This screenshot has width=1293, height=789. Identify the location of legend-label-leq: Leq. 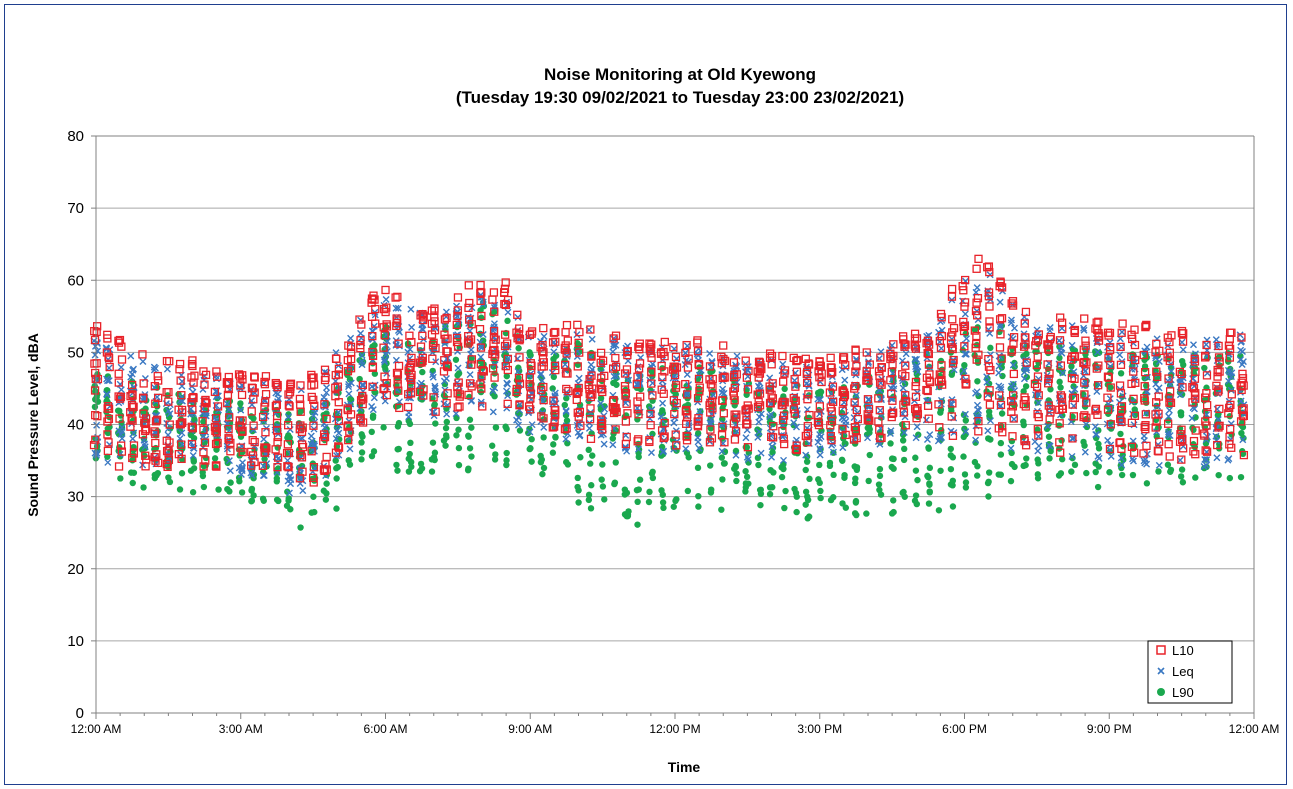
(1183, 671).